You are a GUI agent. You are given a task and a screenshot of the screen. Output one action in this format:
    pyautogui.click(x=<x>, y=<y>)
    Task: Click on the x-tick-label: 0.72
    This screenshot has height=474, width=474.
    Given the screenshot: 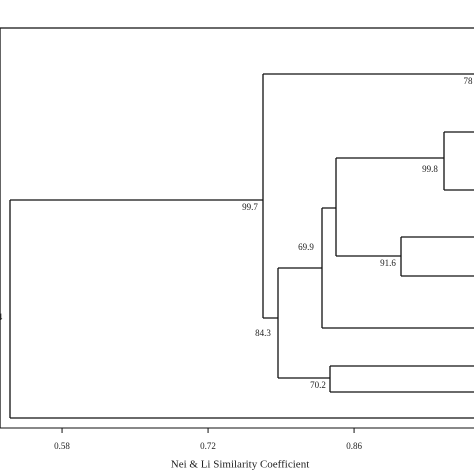 What is the action you would take?
    pyautogui.click(x=208, y=446)
    